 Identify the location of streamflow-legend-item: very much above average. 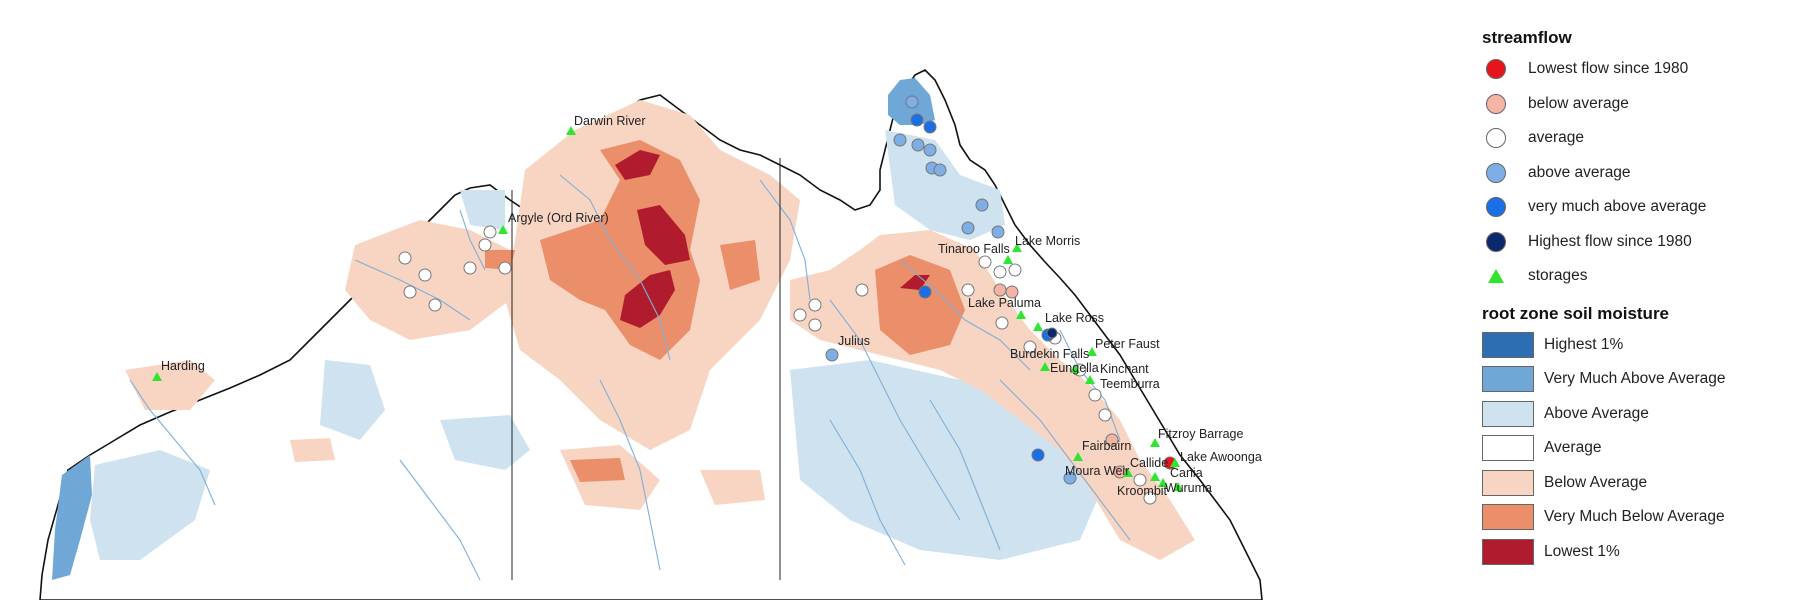
(1638, 207).